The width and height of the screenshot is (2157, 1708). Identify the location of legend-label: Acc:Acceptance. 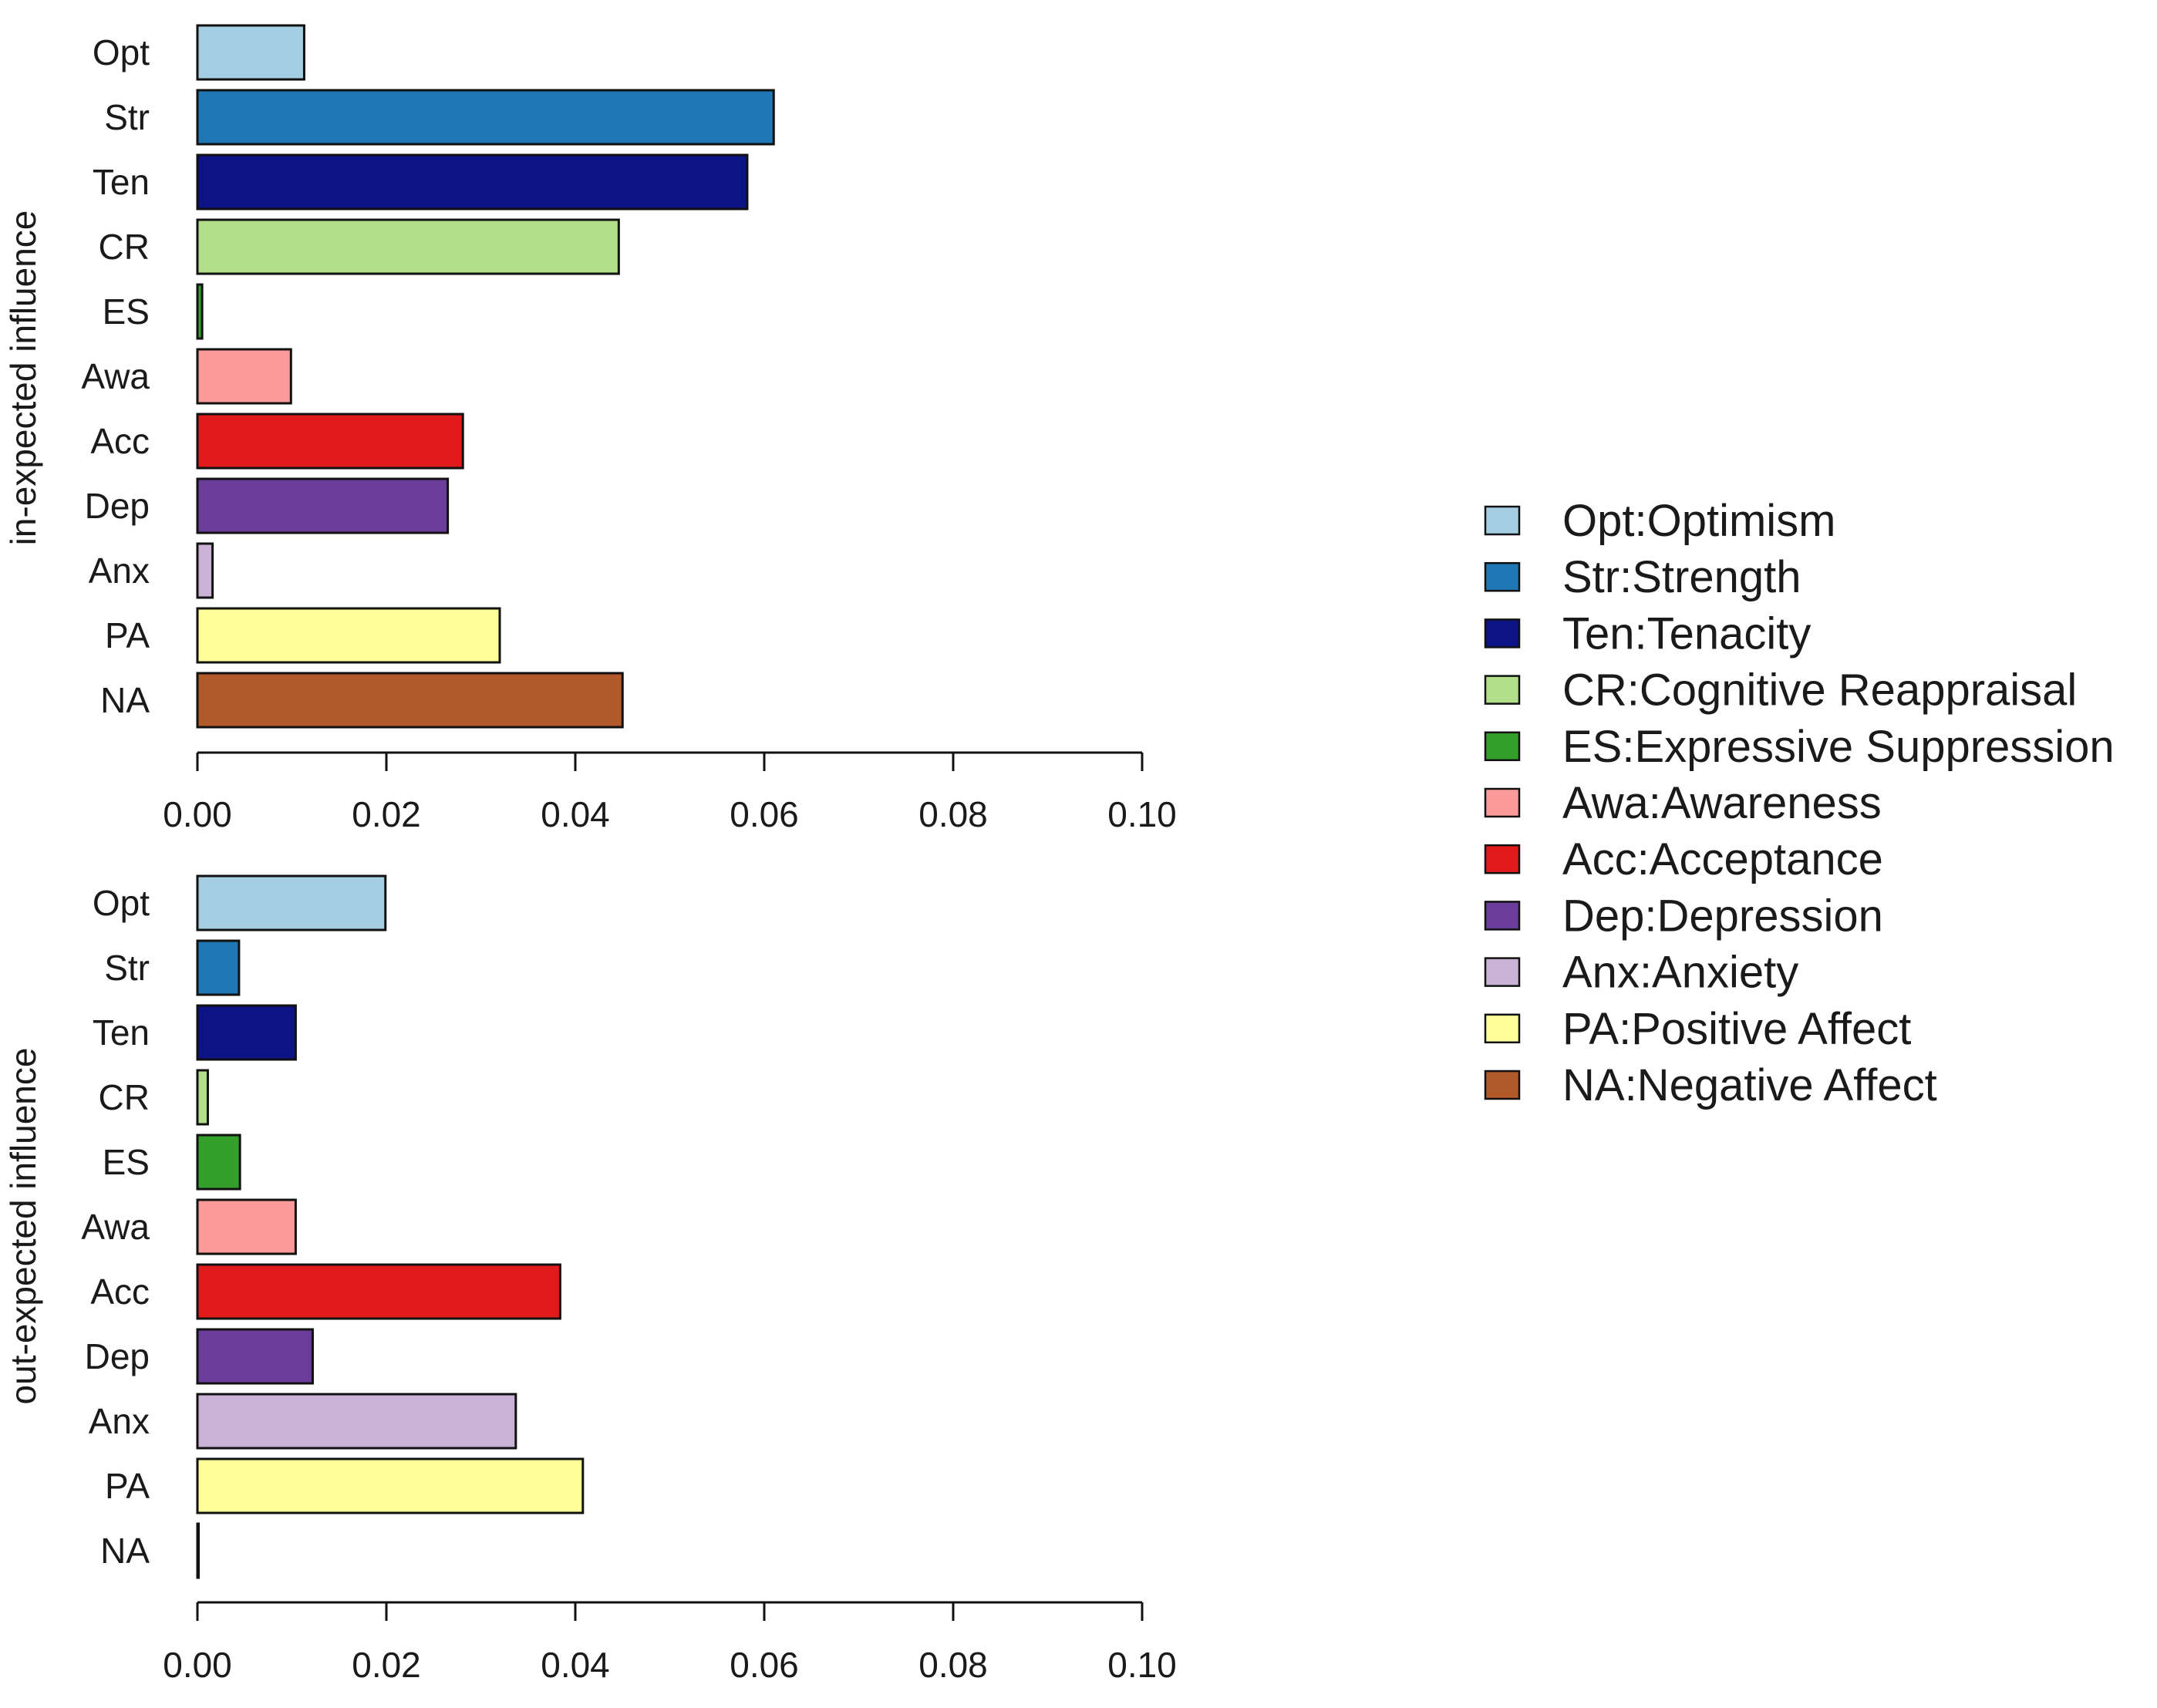
(1722, 859).